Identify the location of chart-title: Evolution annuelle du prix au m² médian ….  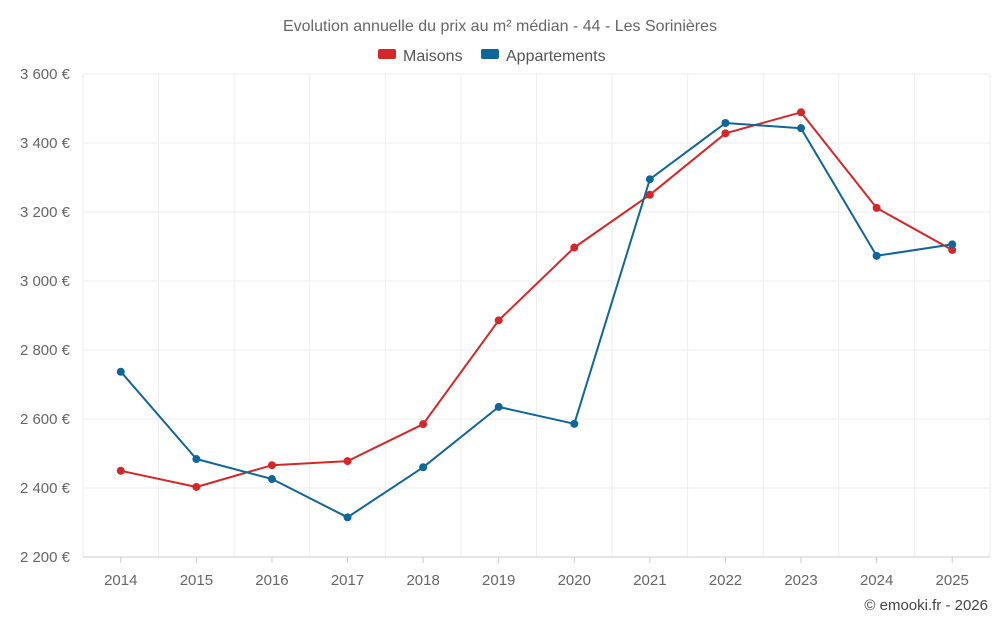
(500, 26).